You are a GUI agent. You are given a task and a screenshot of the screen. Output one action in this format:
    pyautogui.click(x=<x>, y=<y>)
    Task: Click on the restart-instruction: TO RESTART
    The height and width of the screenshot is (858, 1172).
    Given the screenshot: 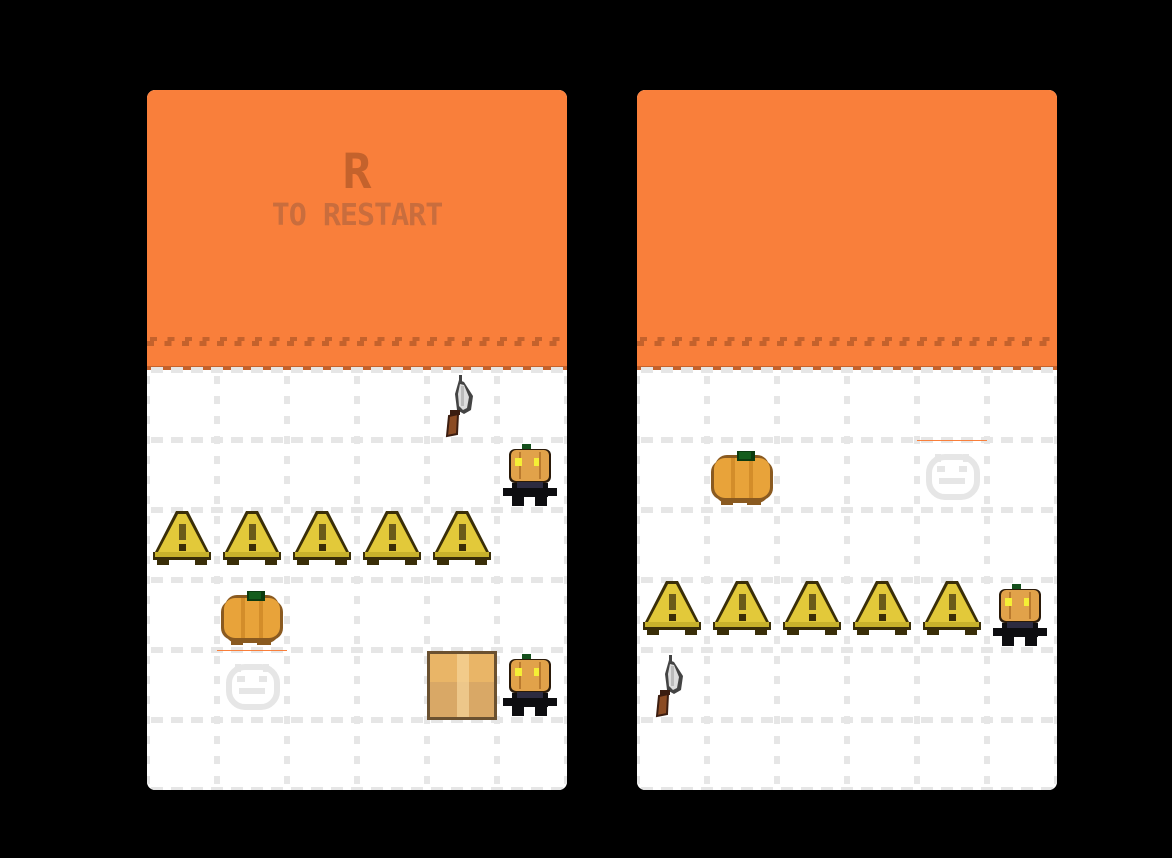 What is the action you would take?
    pyautogui.click(x=357, y=215)
    